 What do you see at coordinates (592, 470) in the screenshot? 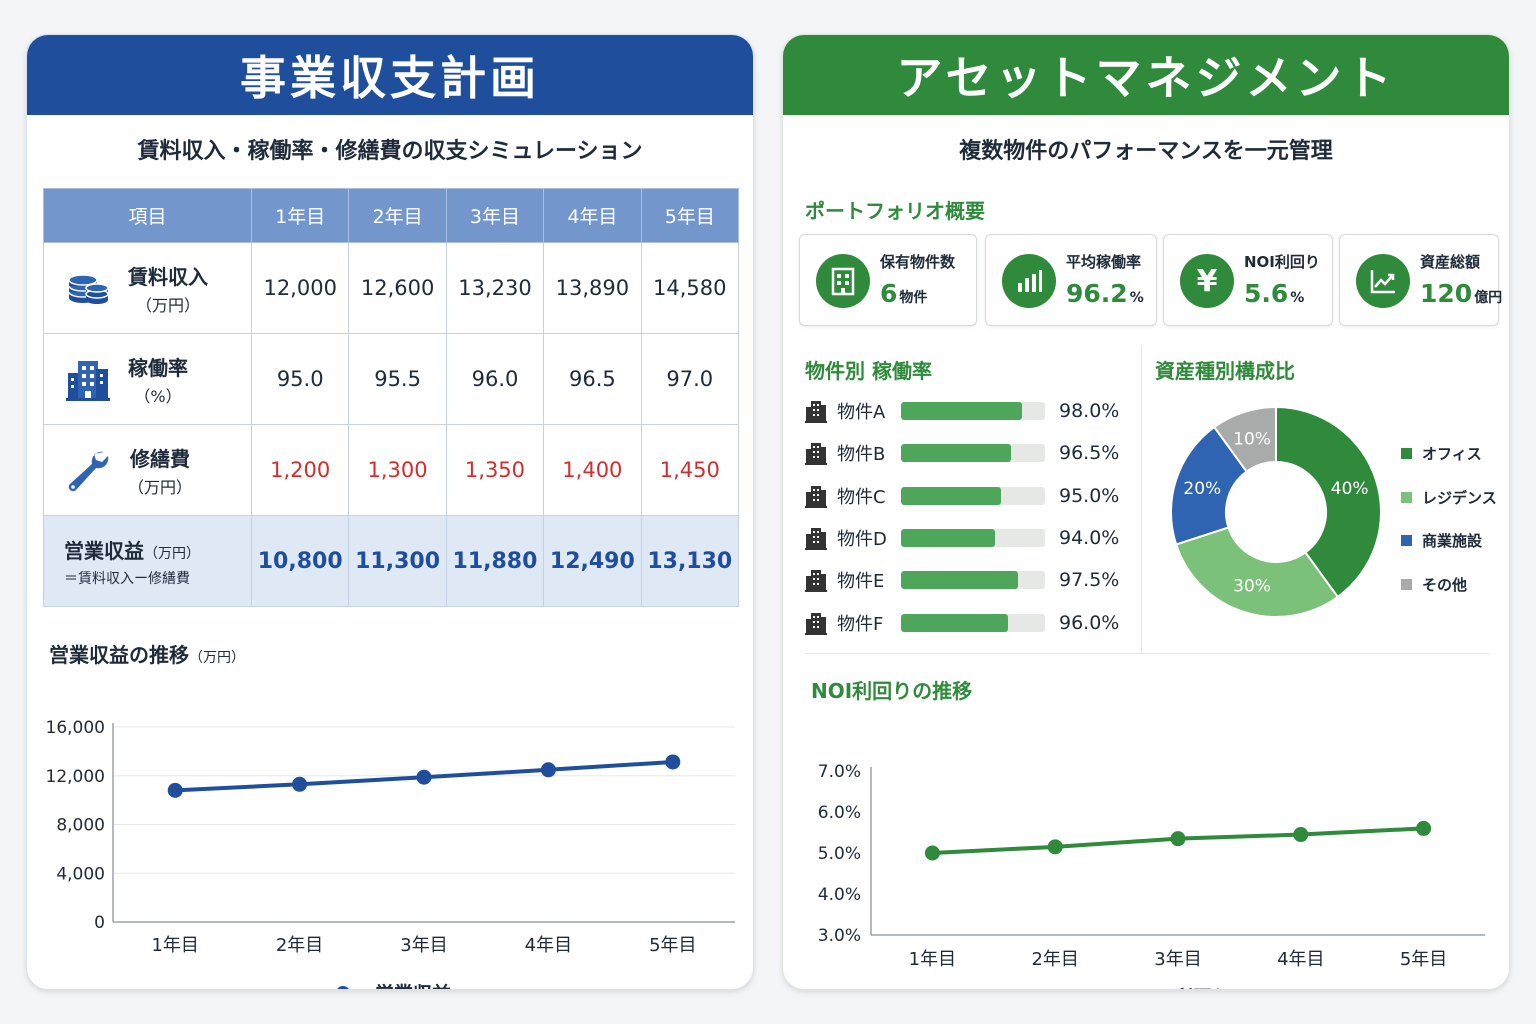
I see `table-cell: 1,400` at bounding box center [592, 470].